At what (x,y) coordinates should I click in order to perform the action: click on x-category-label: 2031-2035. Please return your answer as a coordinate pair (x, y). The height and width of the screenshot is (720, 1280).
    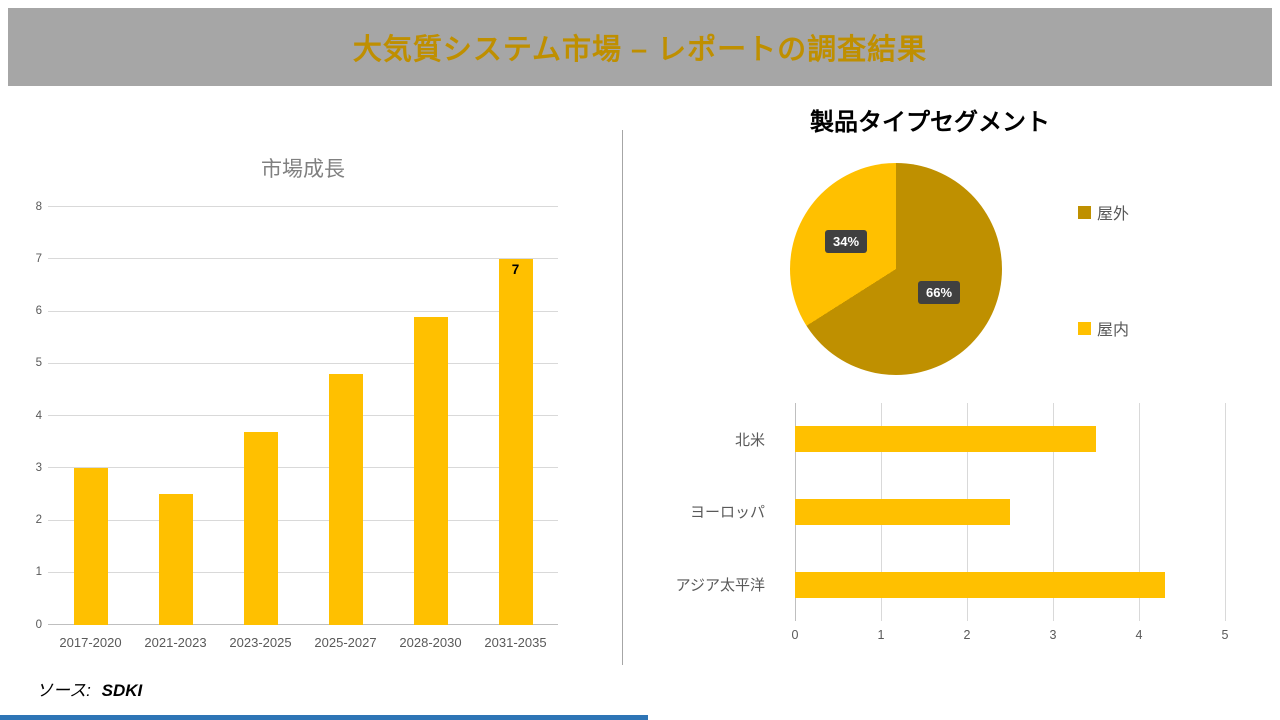
    Looking at the image, I should click on (515, 642).